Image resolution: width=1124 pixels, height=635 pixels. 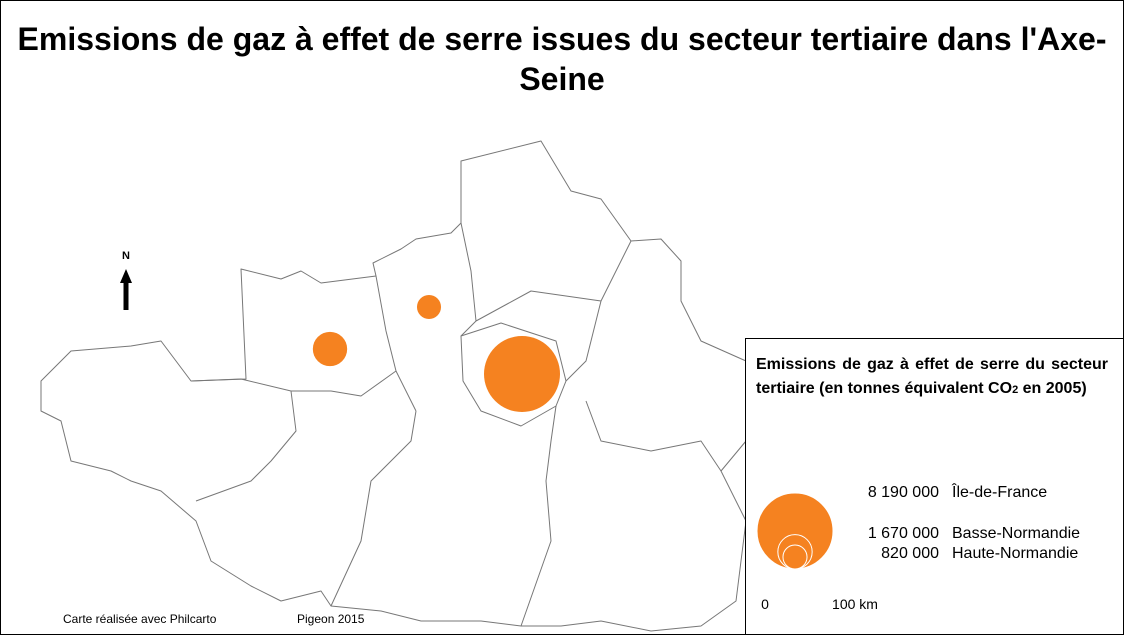 I want to click on north-label: N, so click(x=126, y=256).